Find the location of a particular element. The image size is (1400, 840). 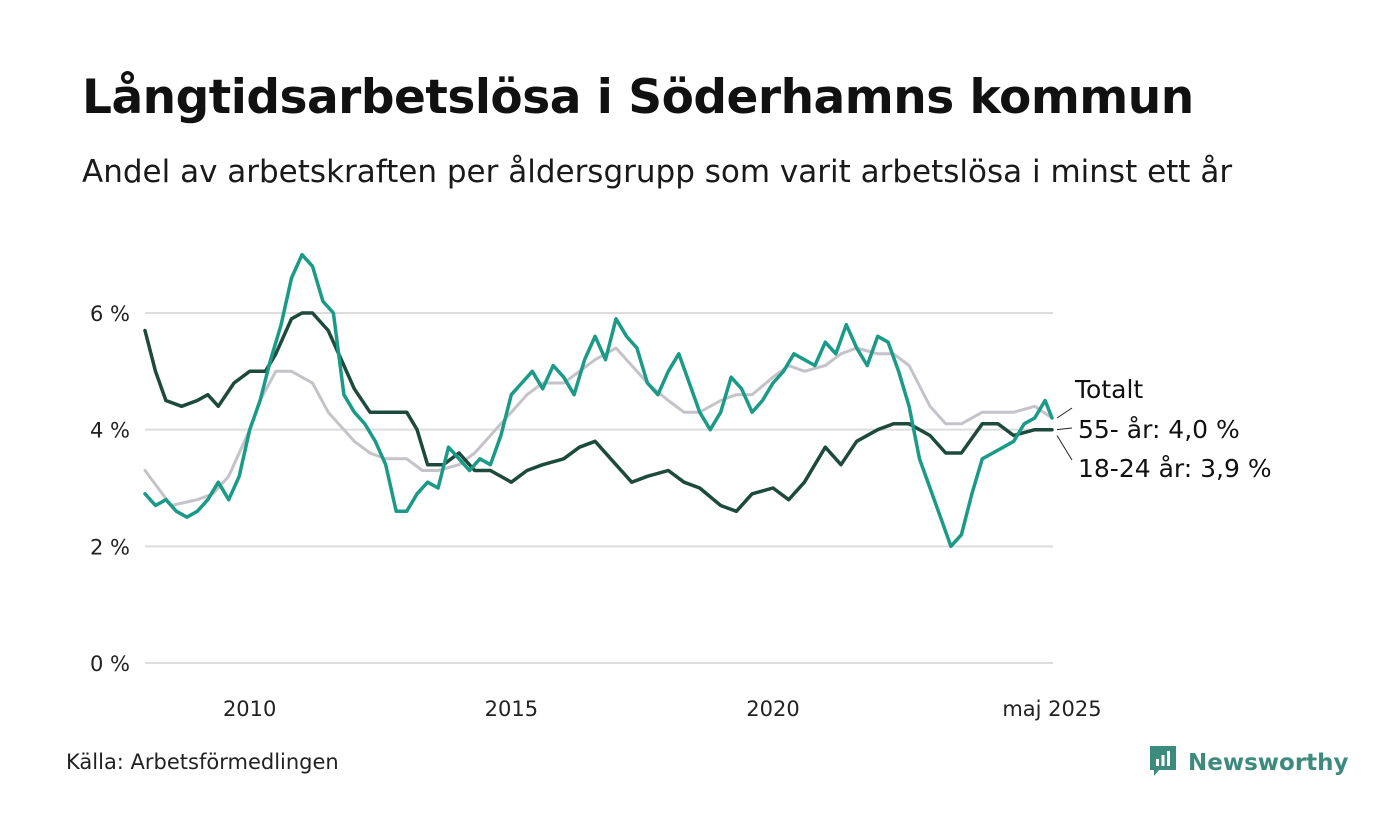

bar-chart-logo-icon is located at coordinates (1163, 763).